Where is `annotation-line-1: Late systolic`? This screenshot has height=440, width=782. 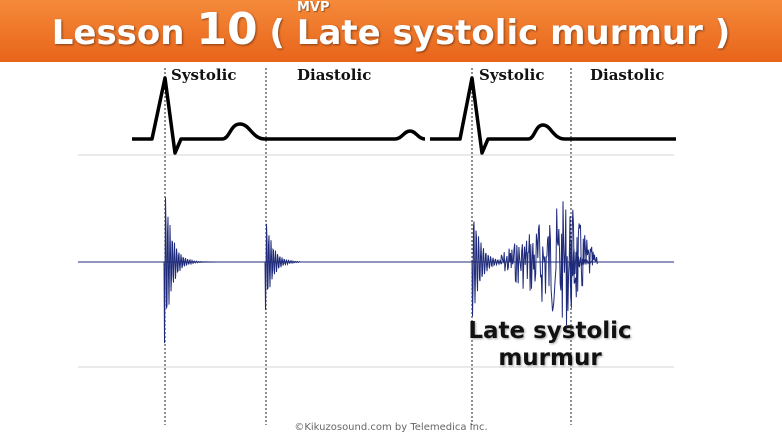
annotation-line-1: Late systolic is located at coordinates (550, 331).